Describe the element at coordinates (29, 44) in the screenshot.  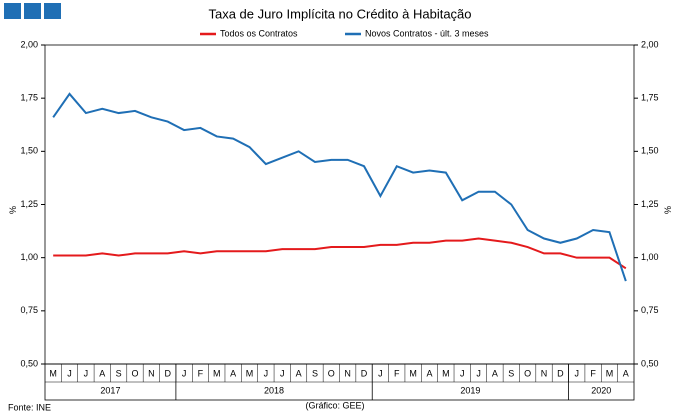
I see `y-tick-label: 2,00` at that location.